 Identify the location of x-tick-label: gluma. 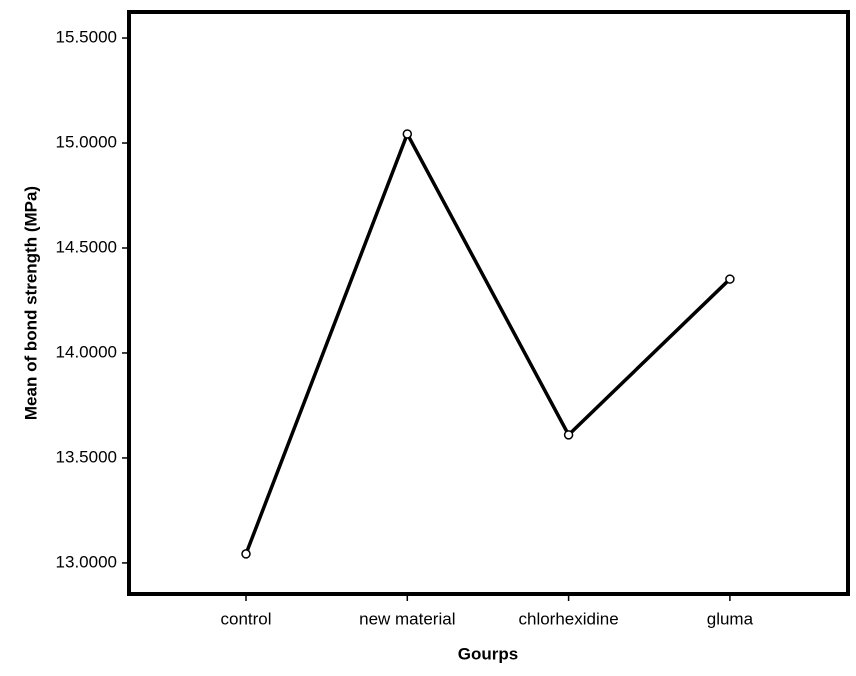
(730, 618).